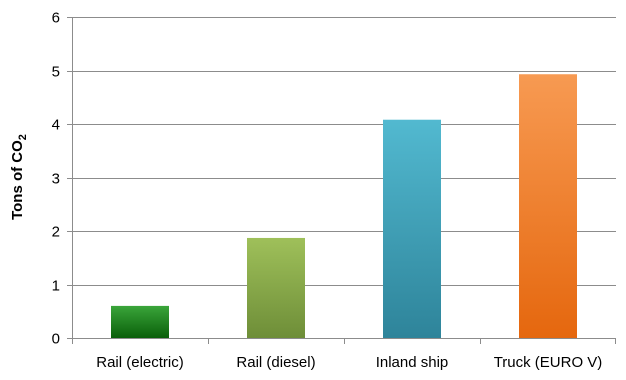 The height and width of the screenshot is (380, 626). Describe the element at coordinates (140, 362) in the screenshot. I see `x-tick-label: Rail (electric)` at that location.